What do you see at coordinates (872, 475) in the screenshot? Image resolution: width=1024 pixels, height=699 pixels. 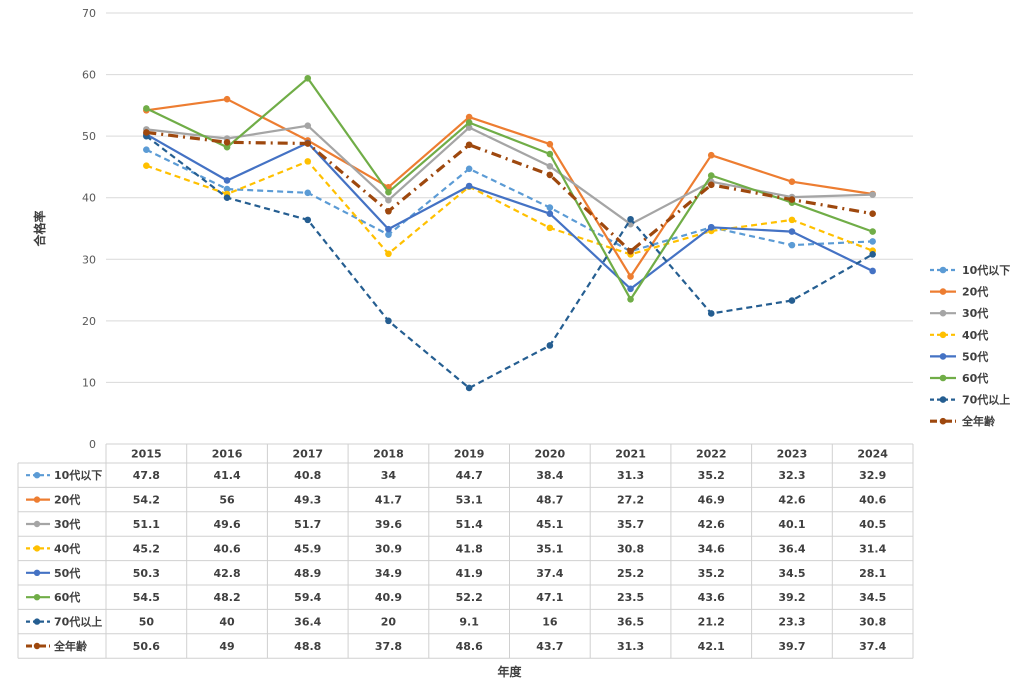 I see `table-cell-value: 32.9` at bounding box center [872, 475].